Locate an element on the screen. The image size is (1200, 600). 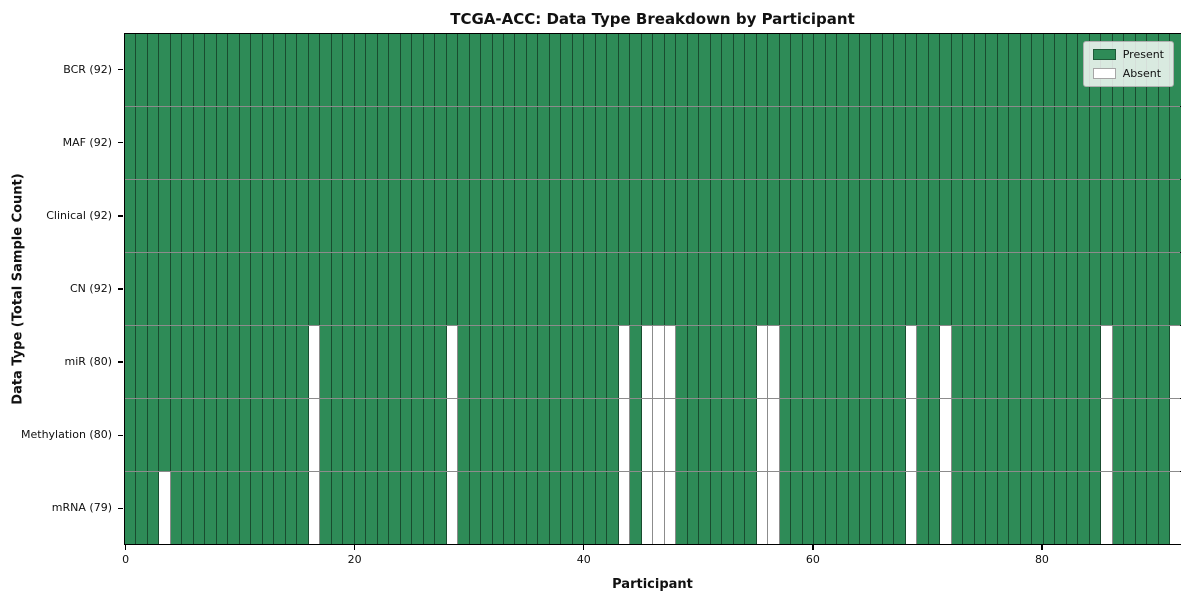
matrix-row is located at coordinates (653, 143).